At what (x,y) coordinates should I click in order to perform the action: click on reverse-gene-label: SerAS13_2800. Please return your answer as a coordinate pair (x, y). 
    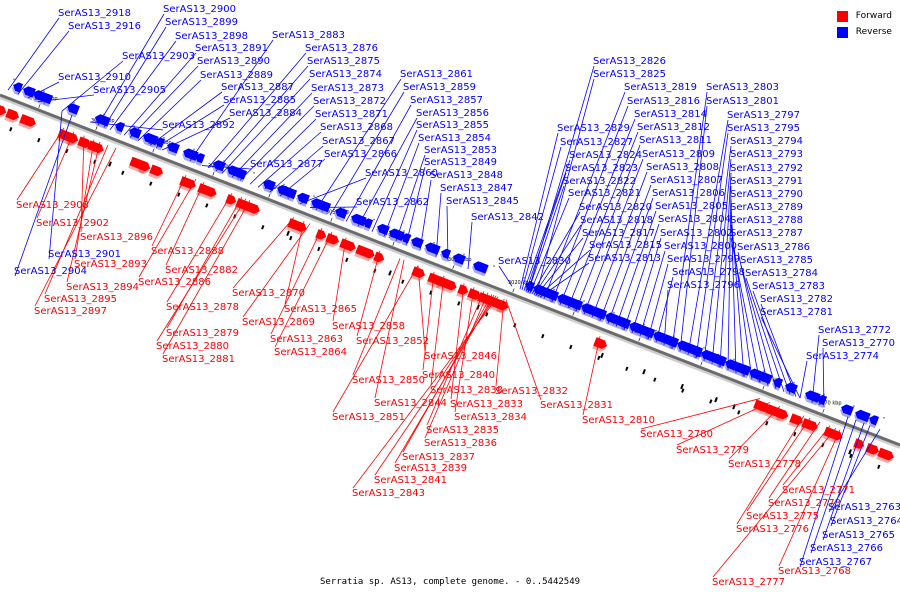
    Looking at the image, I should click on (700, 246).